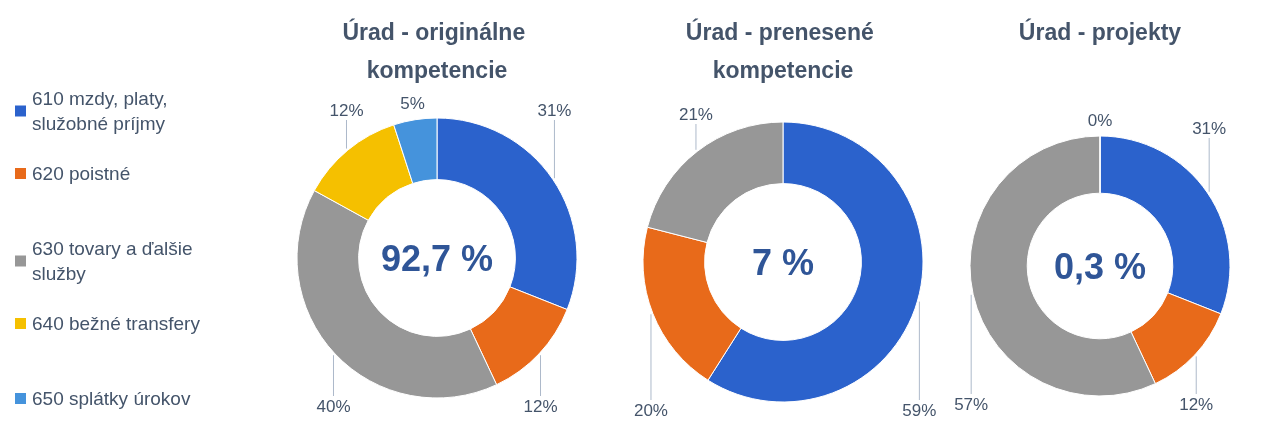 This screenshot has width=1264, height=421. What do you see at coordinates (1100, 266) in the screenshot?
I see `text: 0,3 %` at bounding box center [1100, 266].